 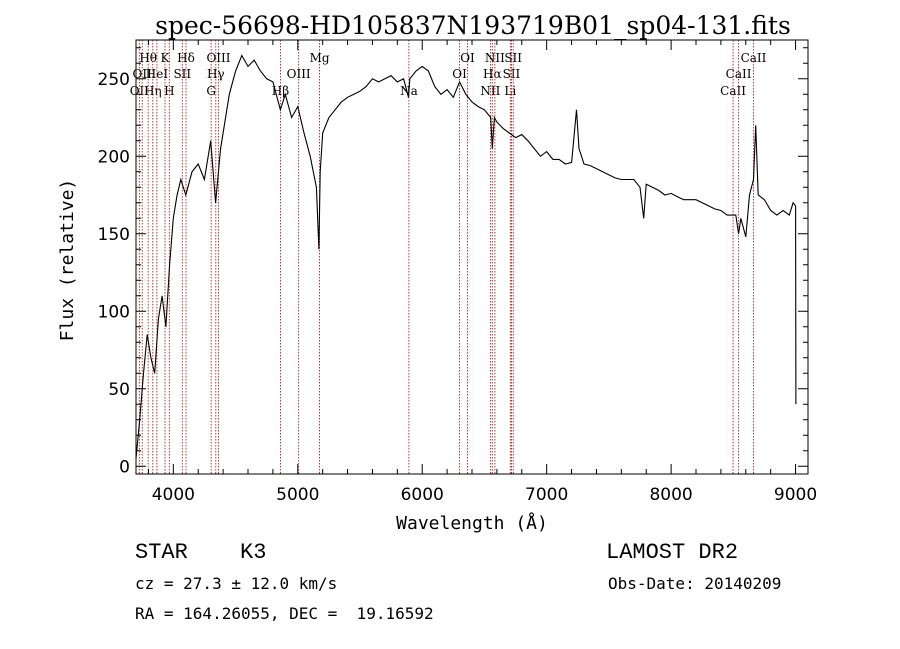 What do you see at coordinates (114, 312) in the screenshot?
I see `y-tick-label: 100` at bounding box center [114, 312].